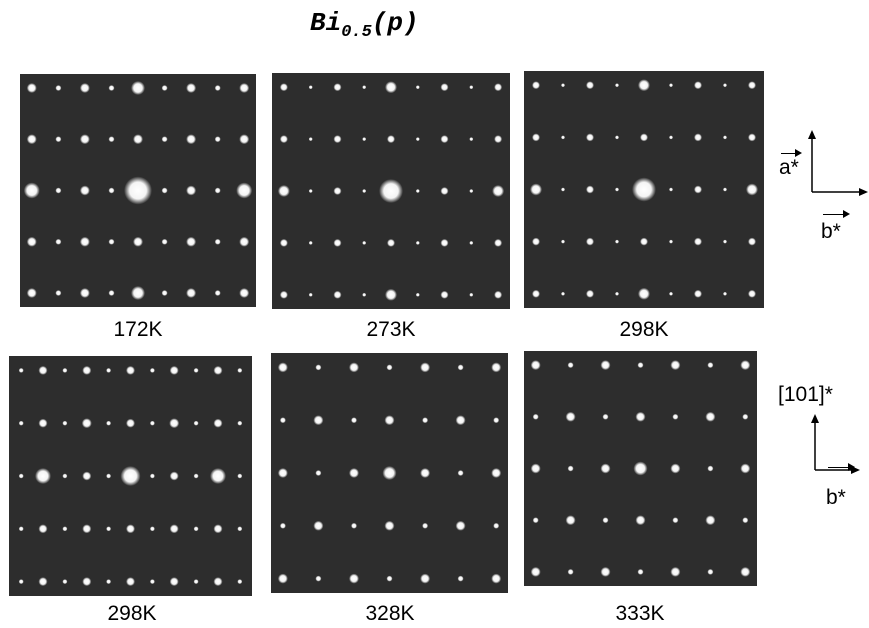 The height and width of the screenshot is (628, 869). What do you see at coordinates (805, 394) in the screenshot?
I see `axis-label-101-star: [101]*` at bounding box center [805, 394].